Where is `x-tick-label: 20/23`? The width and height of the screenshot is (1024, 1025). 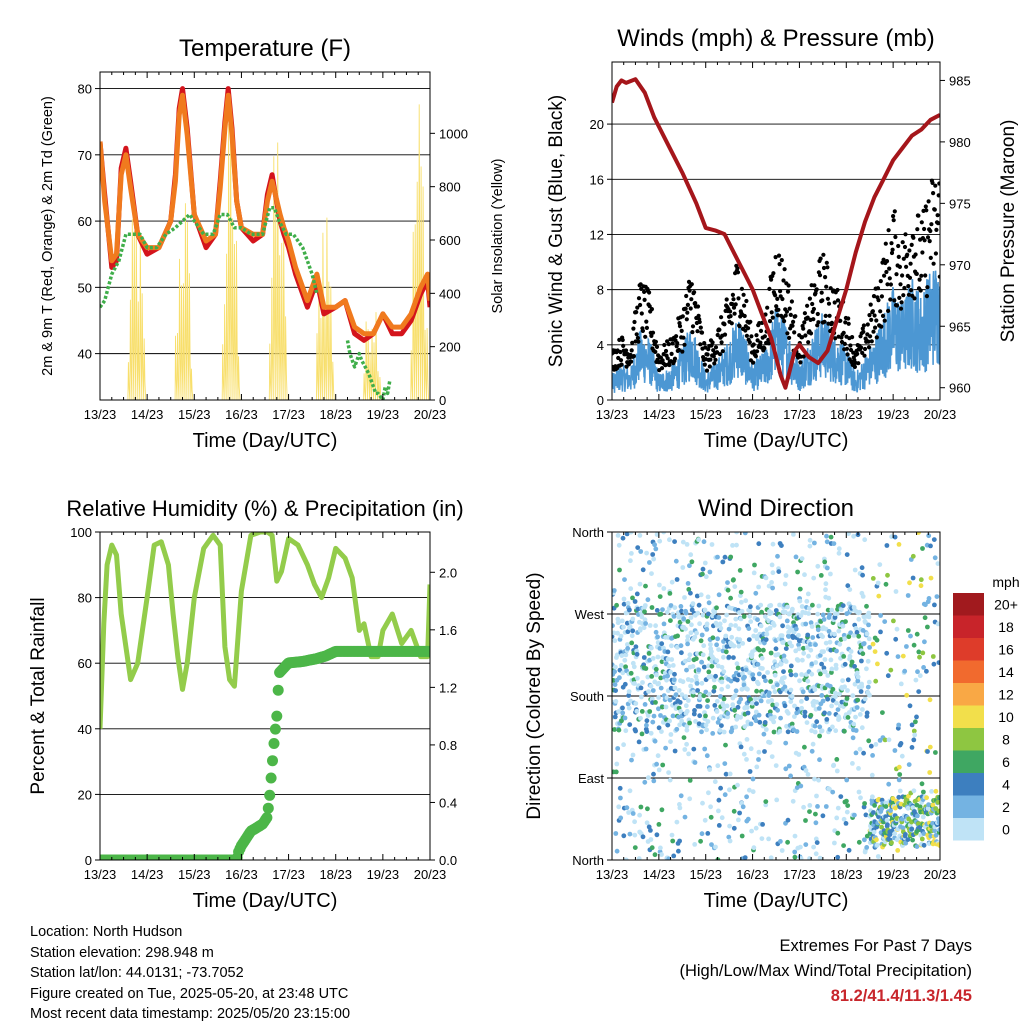 x-tick-label: 20/23 is located at coordinates (940, 414).